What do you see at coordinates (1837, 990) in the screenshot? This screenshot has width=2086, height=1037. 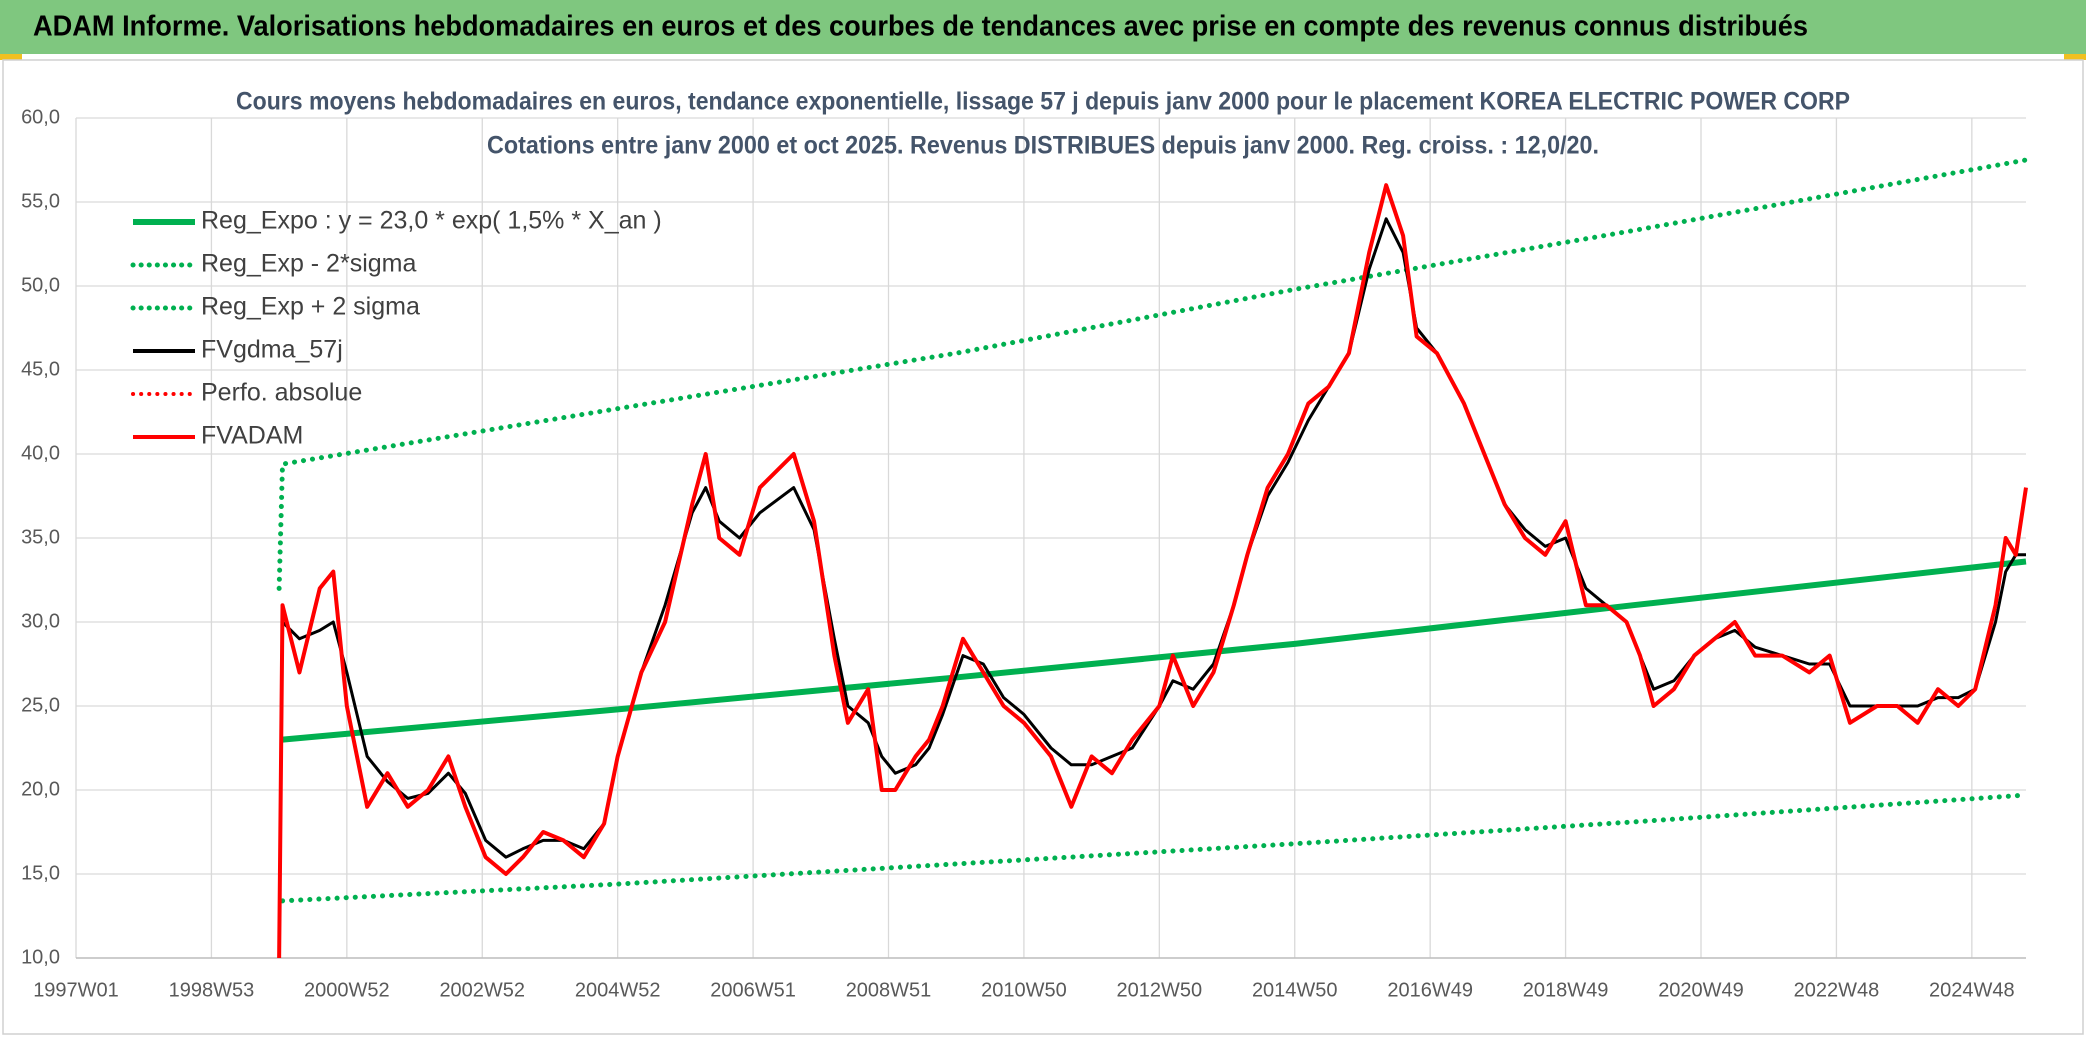 I see `x-tick-label: 2022W48` at bounding box center [1837, 990].